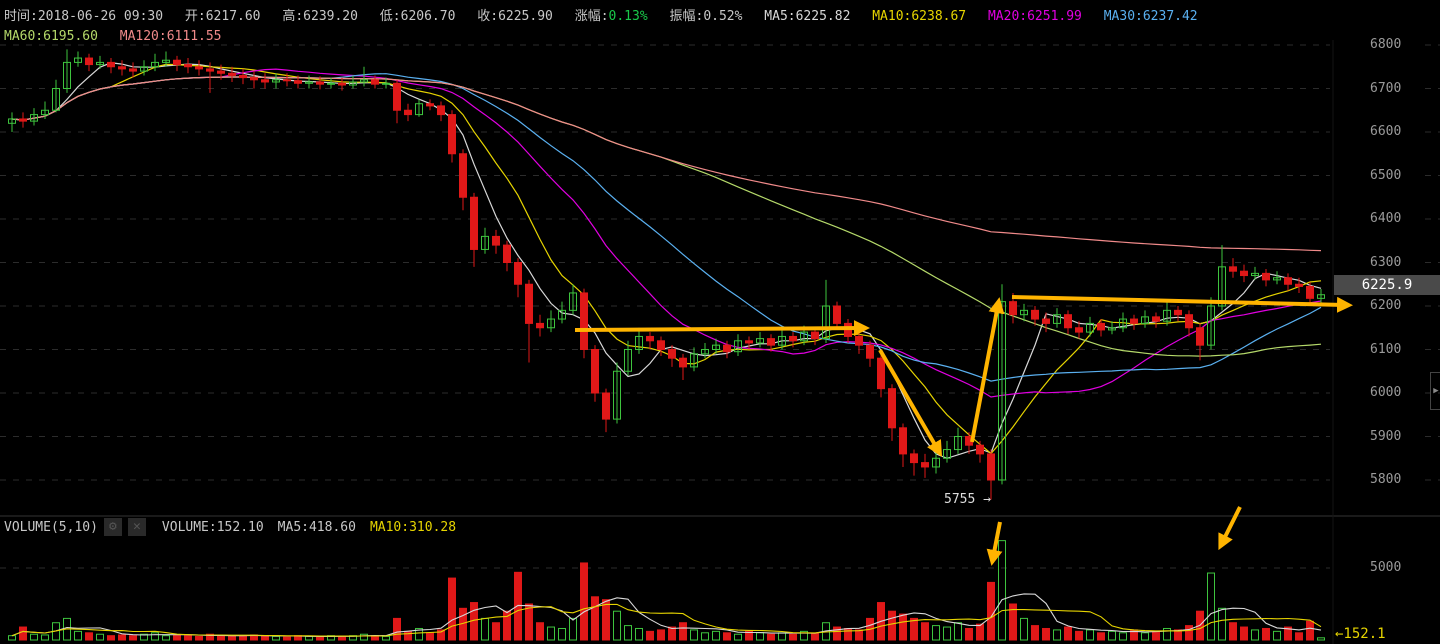 This screenshot has width=1440, height=644. Describe the element at coordinates (413, 527) in the screenshot. I see `volume-ma10-readout: MA10:310.28` at that location.